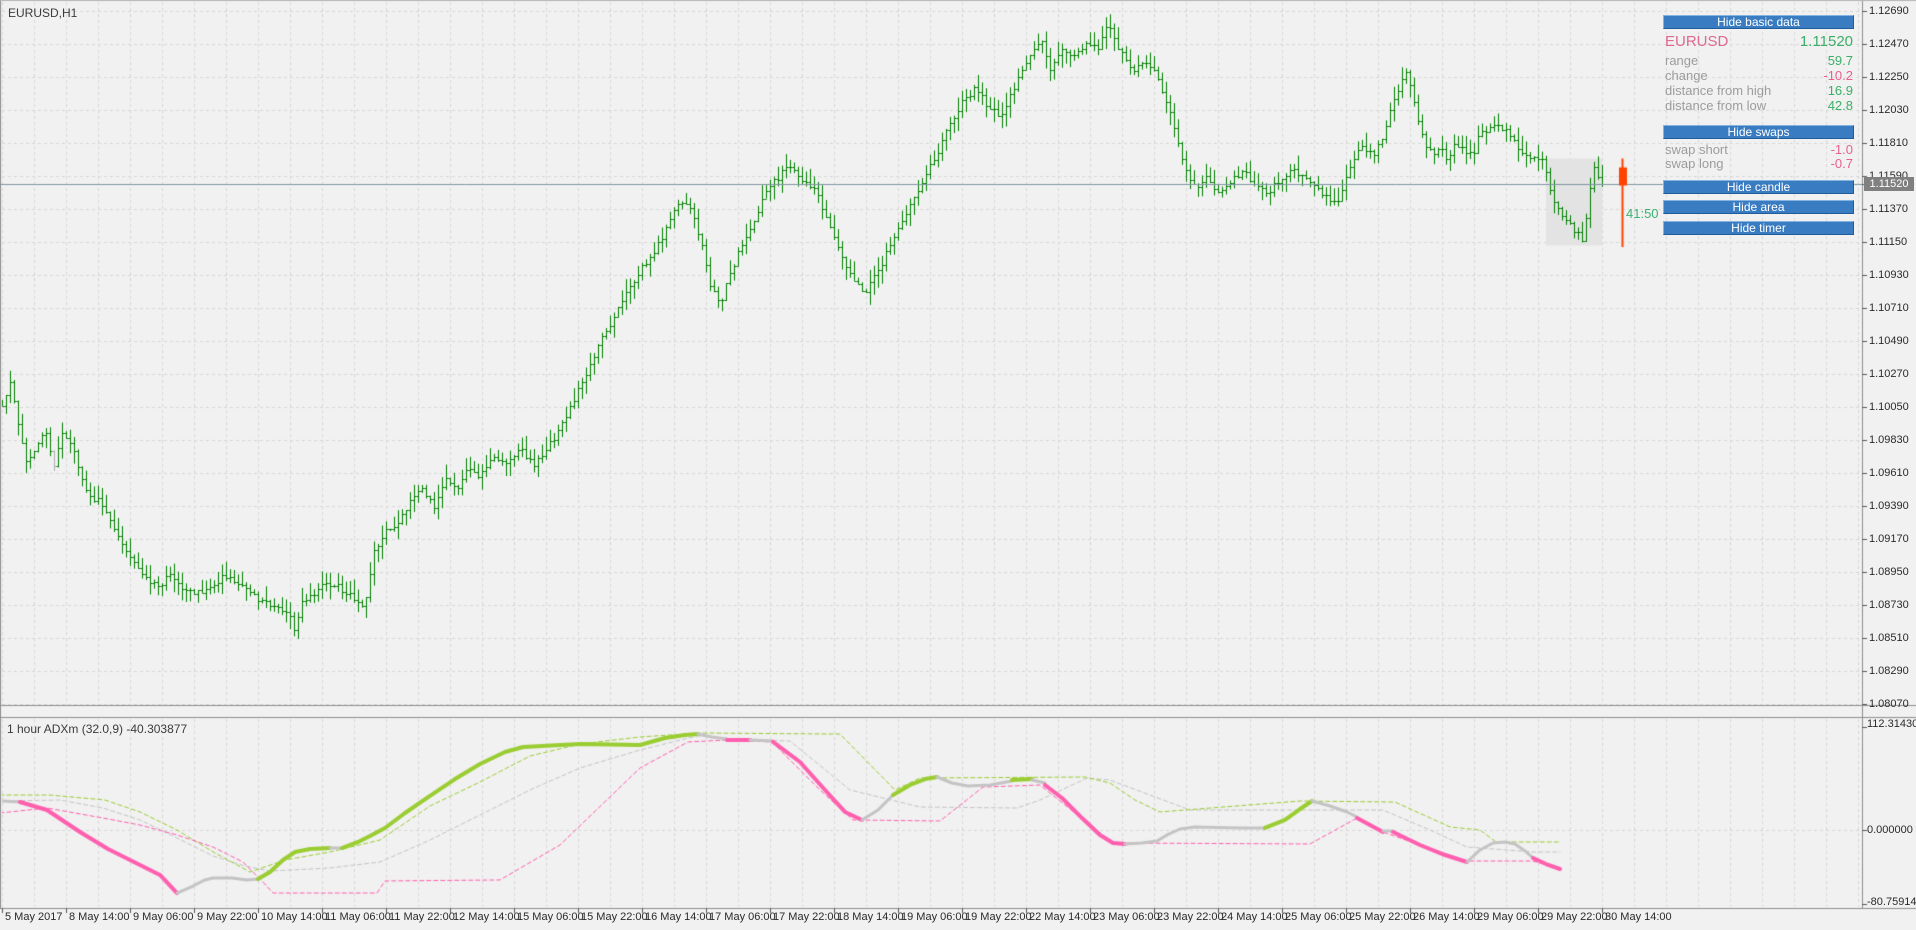  What do you see at coordinates (1889, 670) in the screenshot?
I see `price-axis-label: 1.08290` at bounding box center [1889, 670].